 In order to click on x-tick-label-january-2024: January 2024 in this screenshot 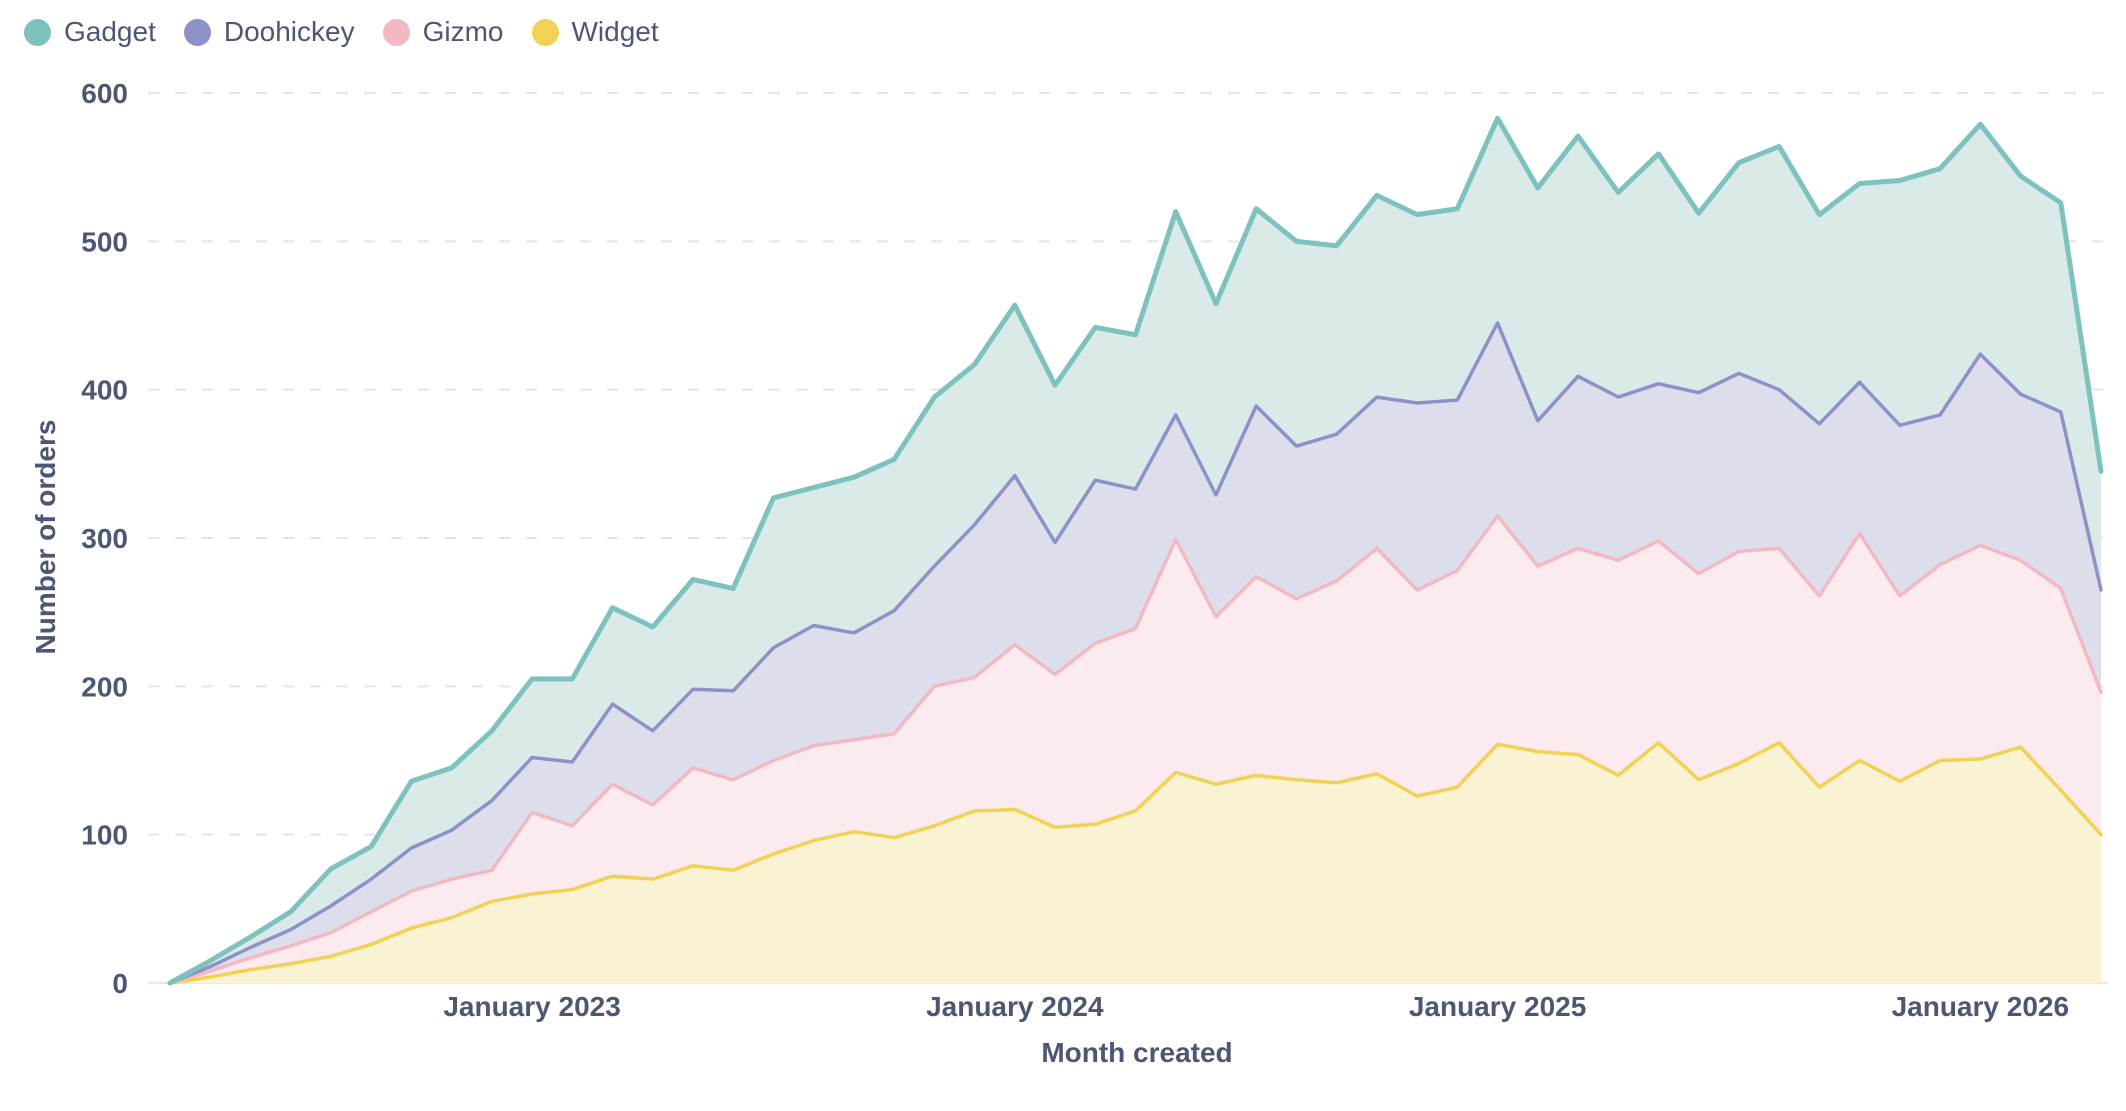, I will do `click(1015, 1006)`.